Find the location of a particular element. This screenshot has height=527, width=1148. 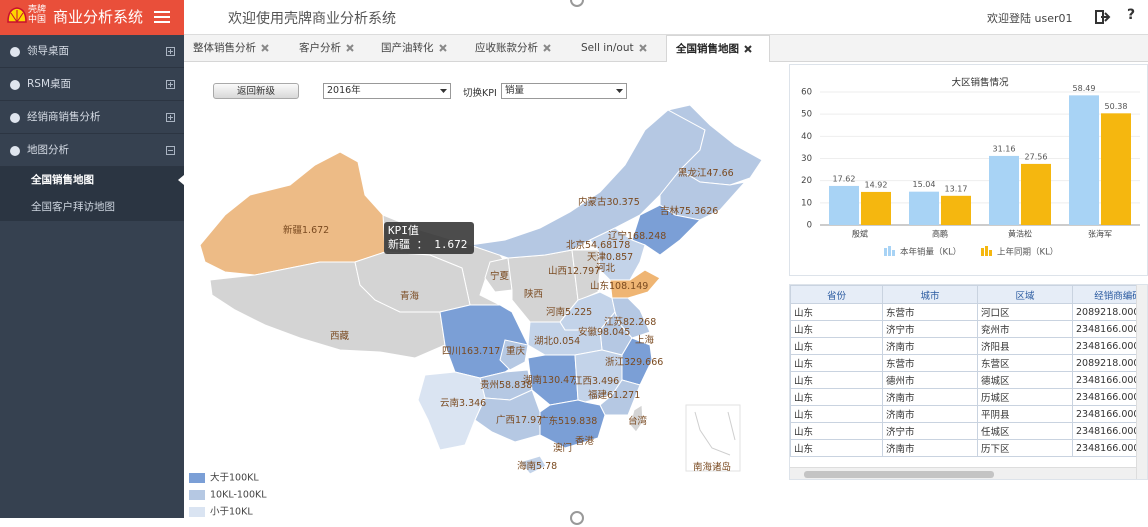

legend-swatch is located at coordinates (982, 252).